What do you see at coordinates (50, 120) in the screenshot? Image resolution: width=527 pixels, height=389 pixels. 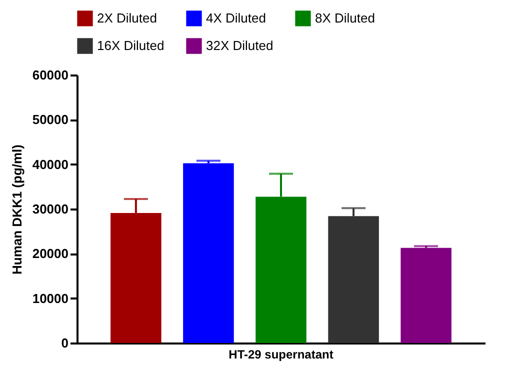 I see `y-tick-label: 50000` at bounding box center [50, 120].